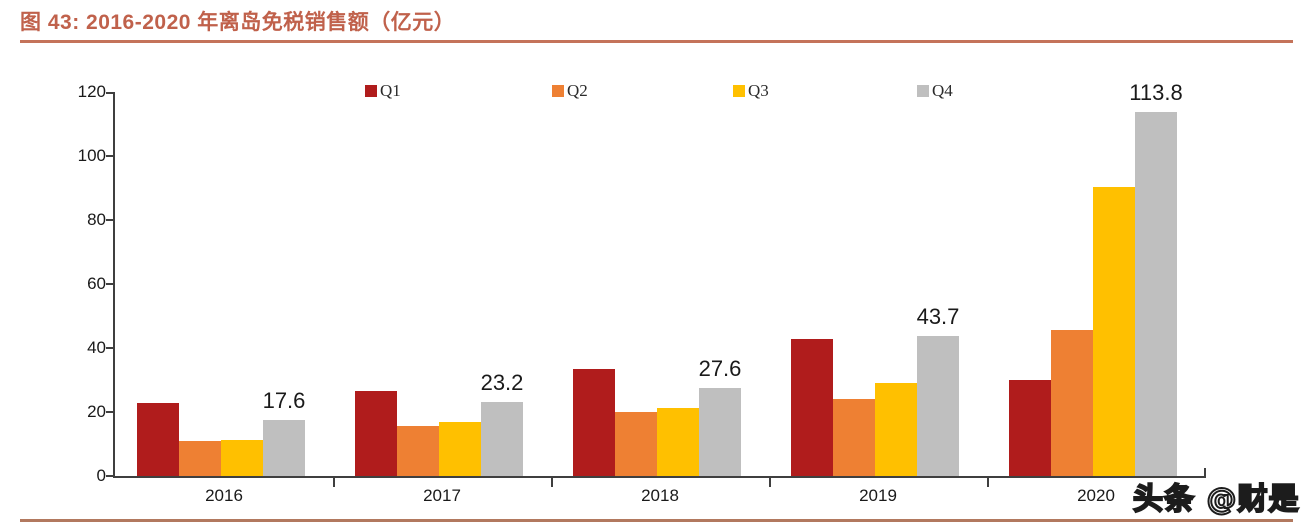  What do you see at coordinates (942, 90) in the screenshot?
I see `legend-label: Q4` at bounding box center [942, 90].